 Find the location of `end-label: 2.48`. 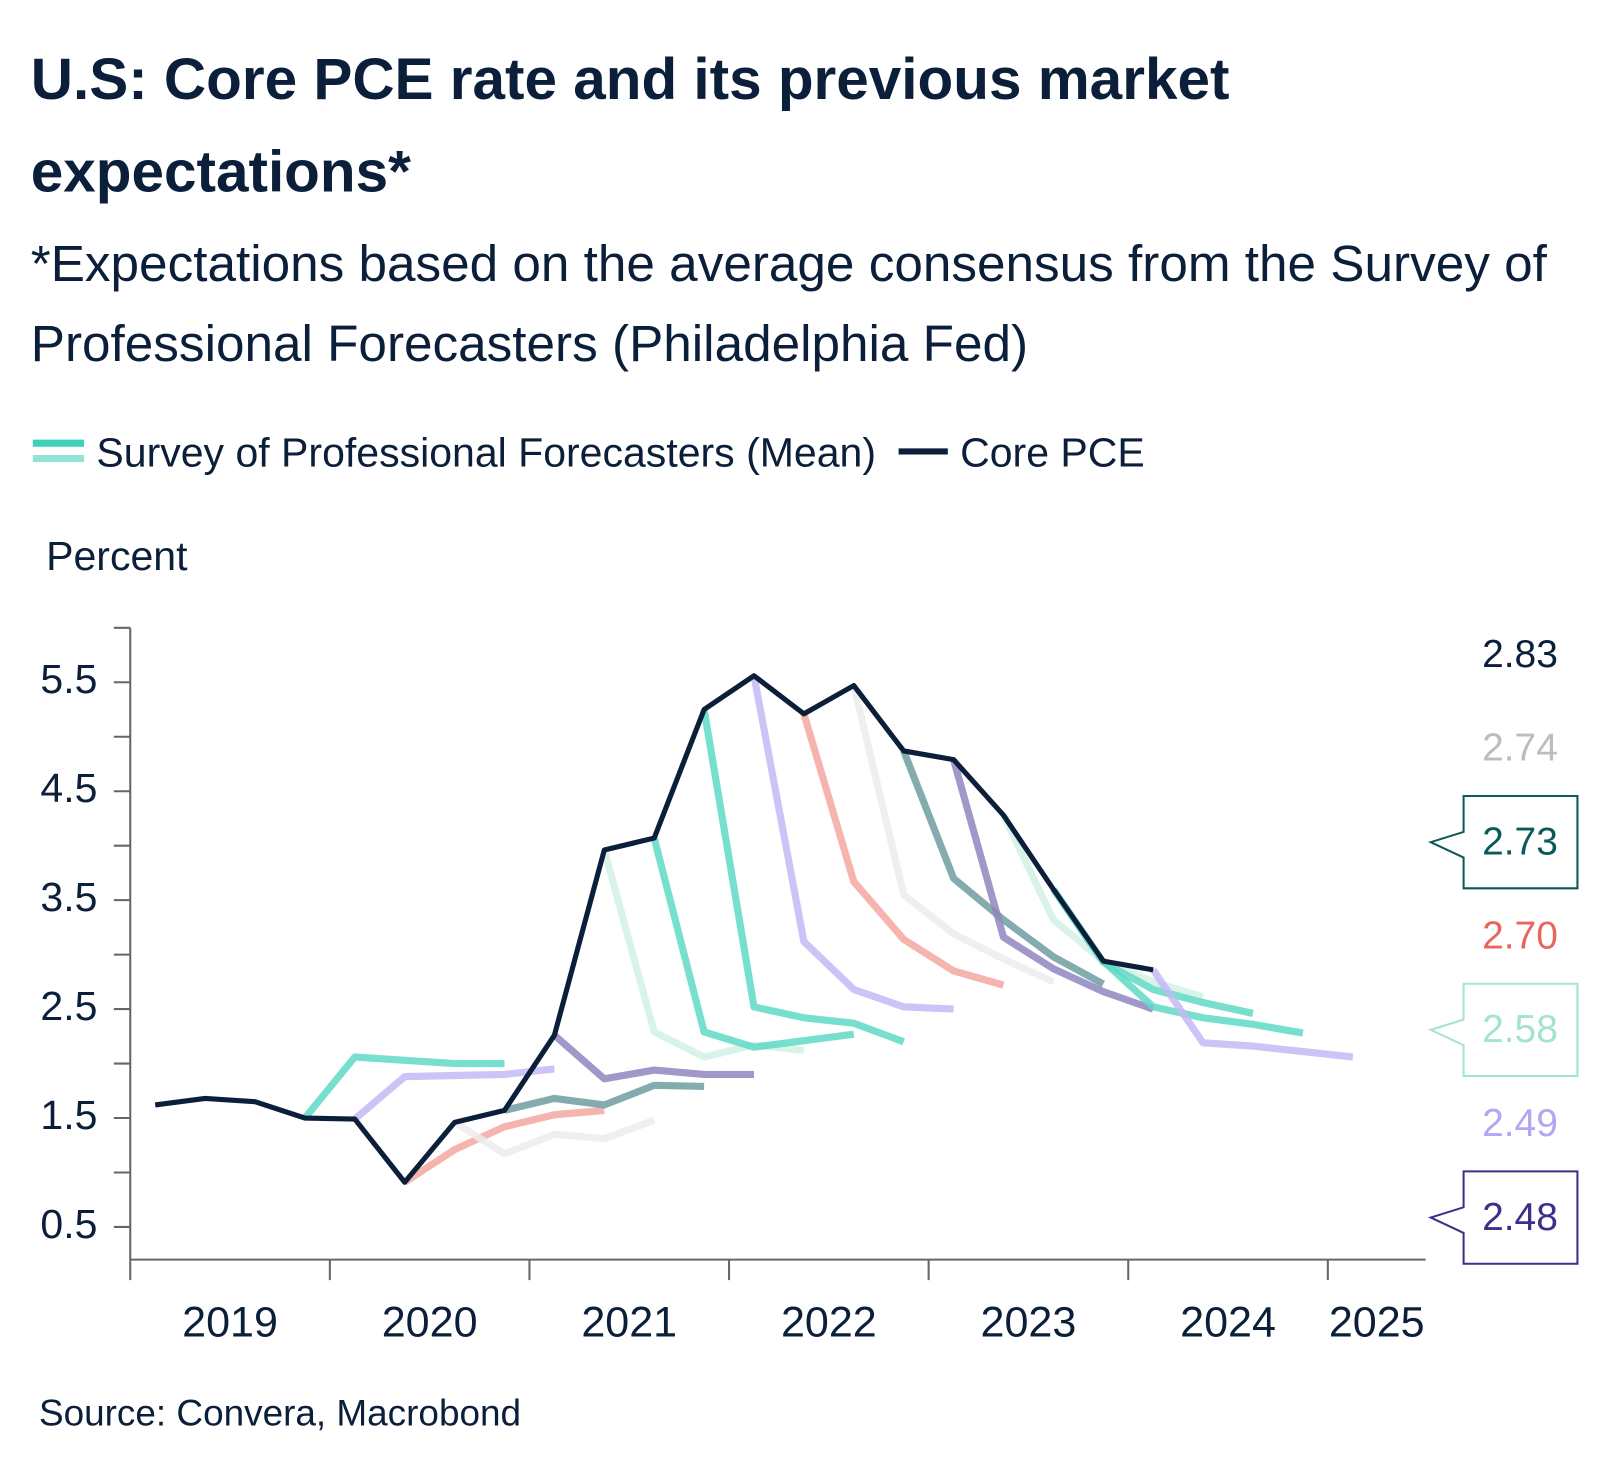

end-label: 2.48 is located at coordinates (1520, 1217).